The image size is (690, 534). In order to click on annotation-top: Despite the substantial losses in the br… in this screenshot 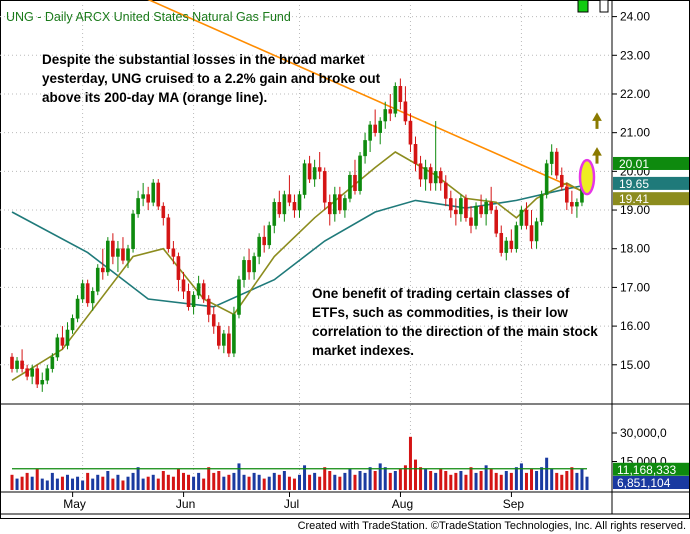, I will do `click(211, 78)`.